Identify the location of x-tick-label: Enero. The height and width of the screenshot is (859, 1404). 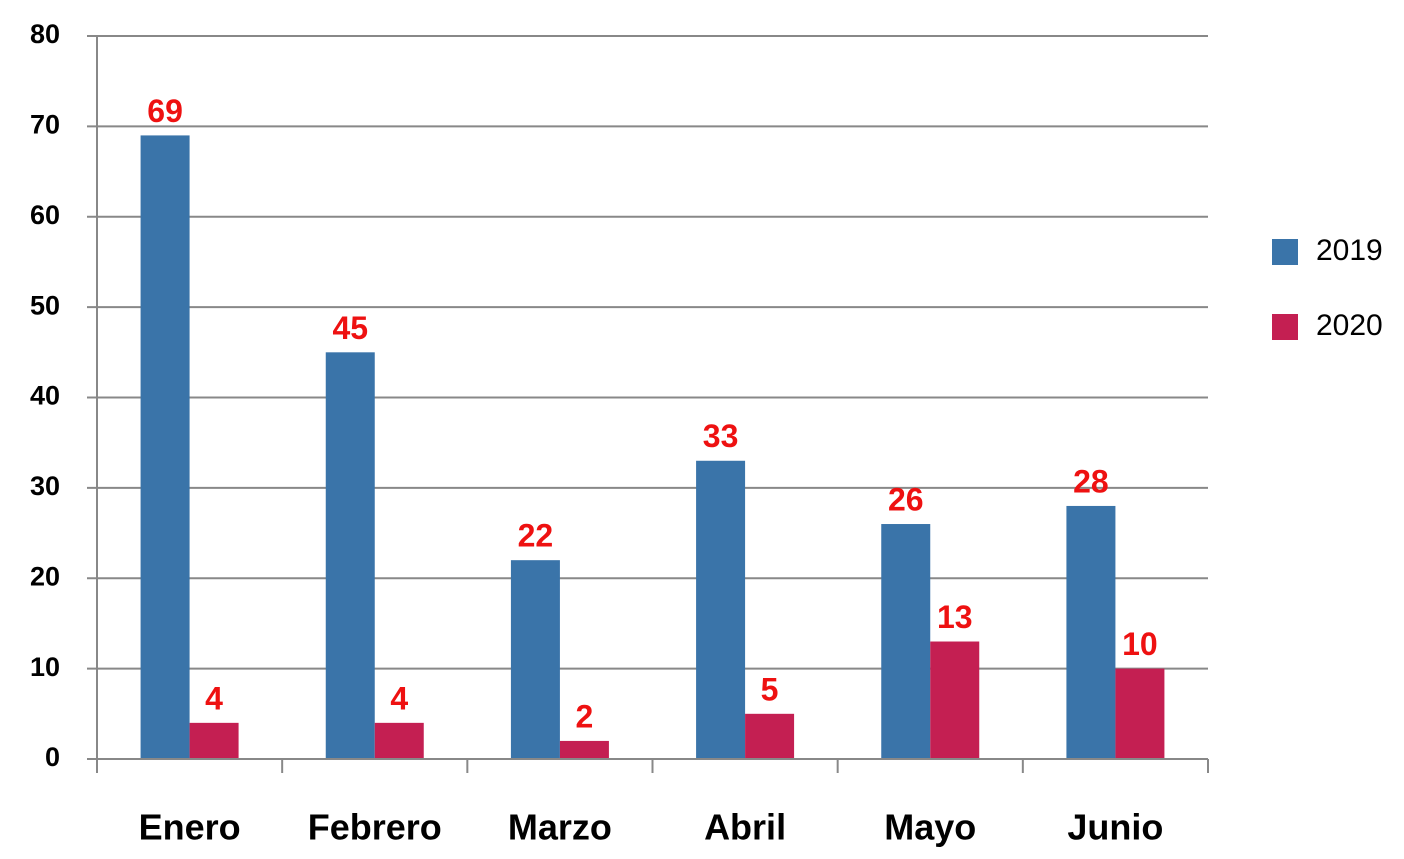
(190, 827).